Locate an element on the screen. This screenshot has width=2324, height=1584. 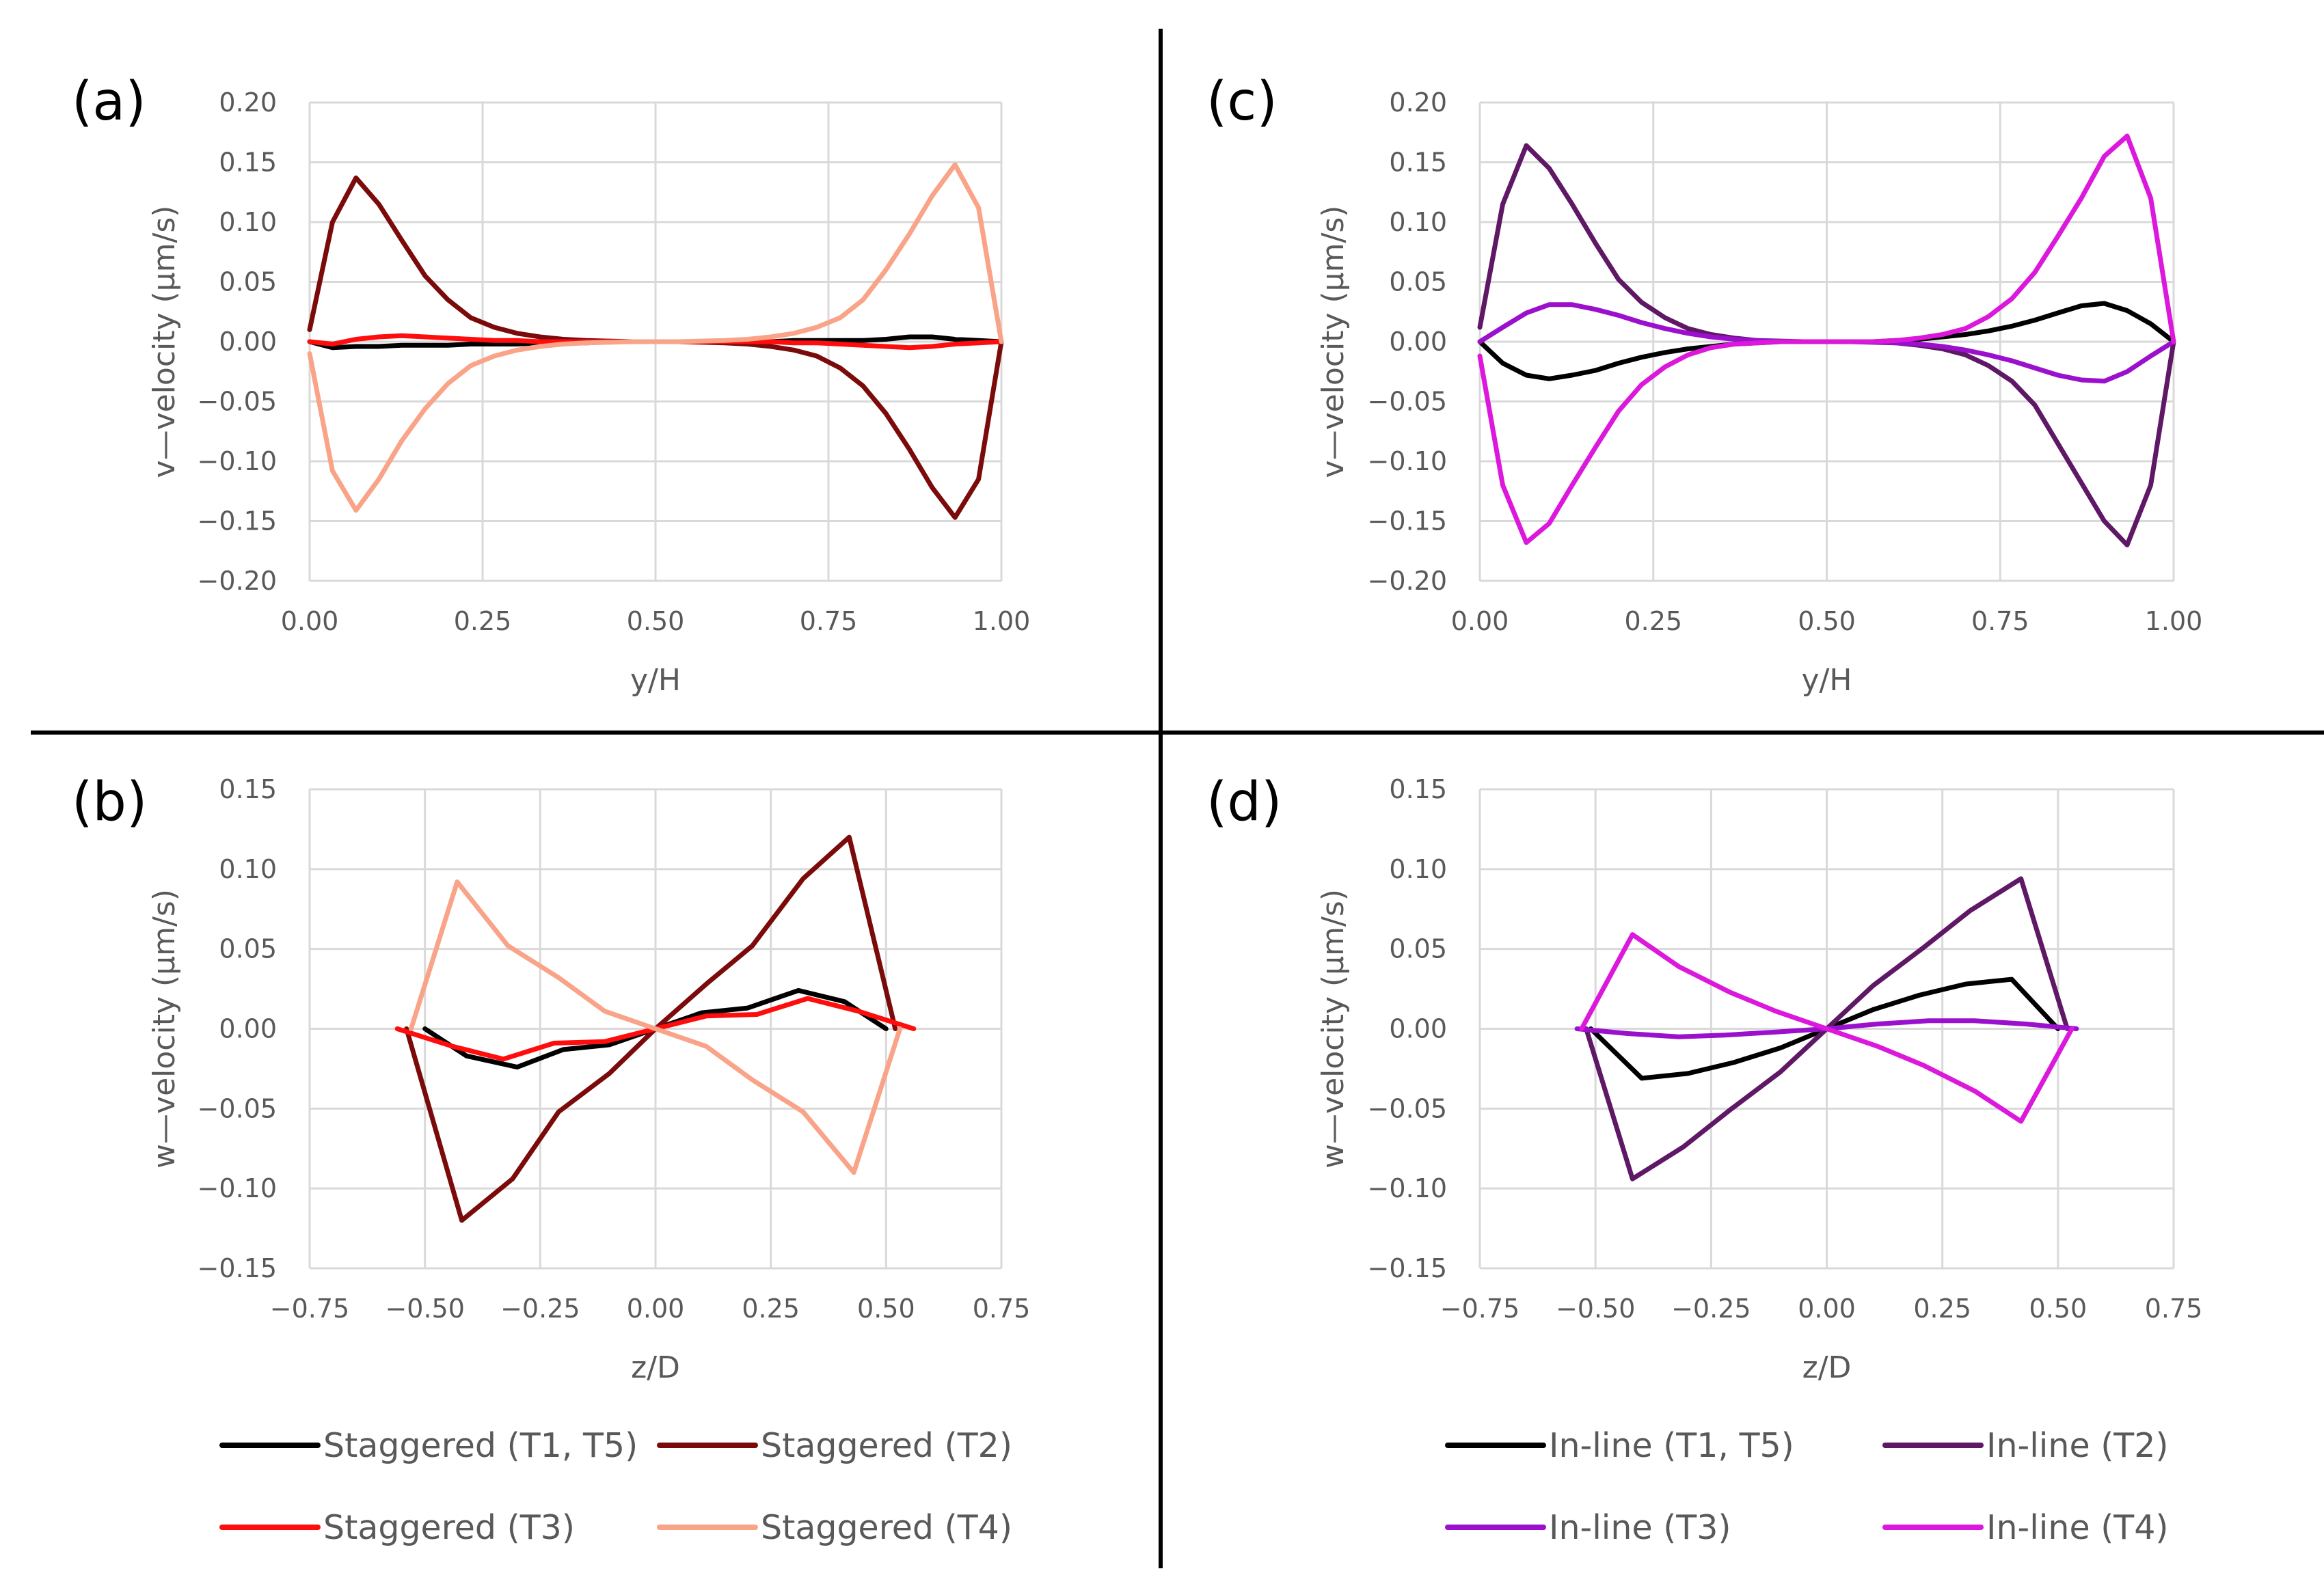
legend-item: In-line (T3) is located at coordinates (1588, 1528).